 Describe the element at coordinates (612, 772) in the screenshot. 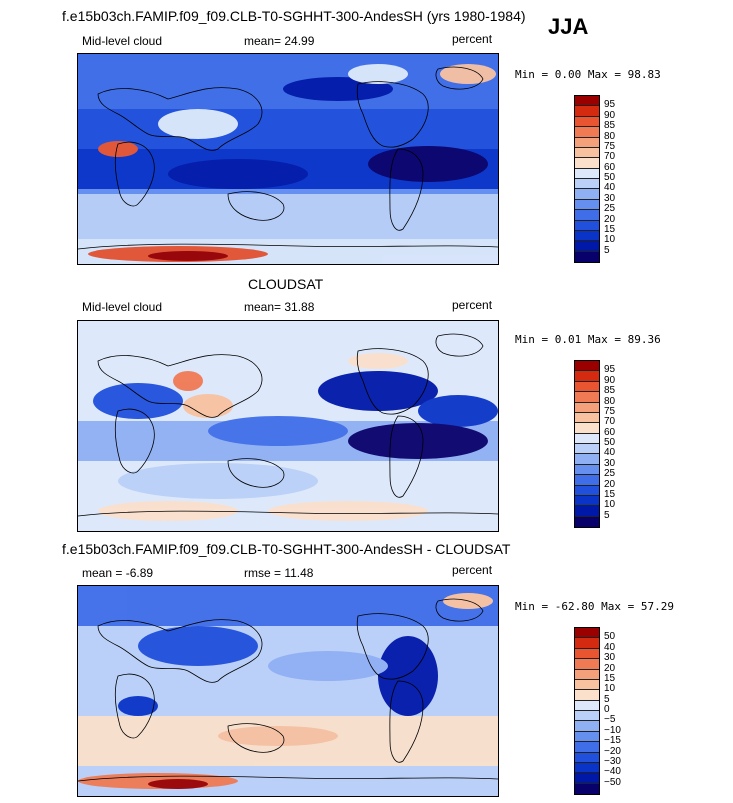

I see `colorbar-label: −40` at that location.